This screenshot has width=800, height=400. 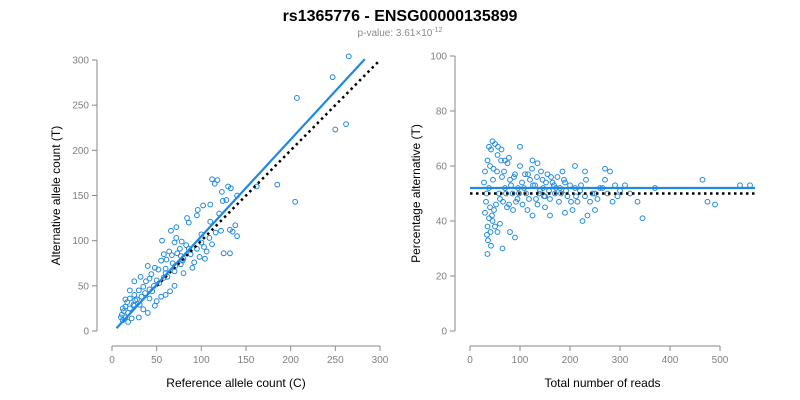 I want to click on right-y-axis-label: Percentage alternative (T), so click(x=416, y=193).